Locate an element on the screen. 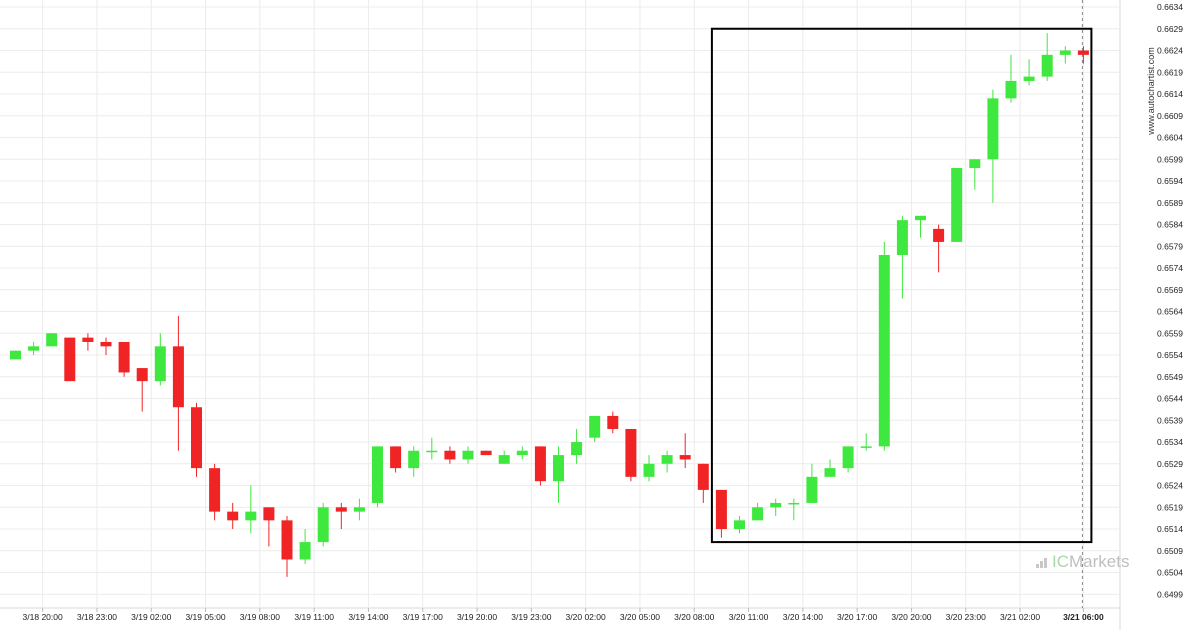  x-tick-label: 3/19 02:00 is located at coordinates (151, 617).